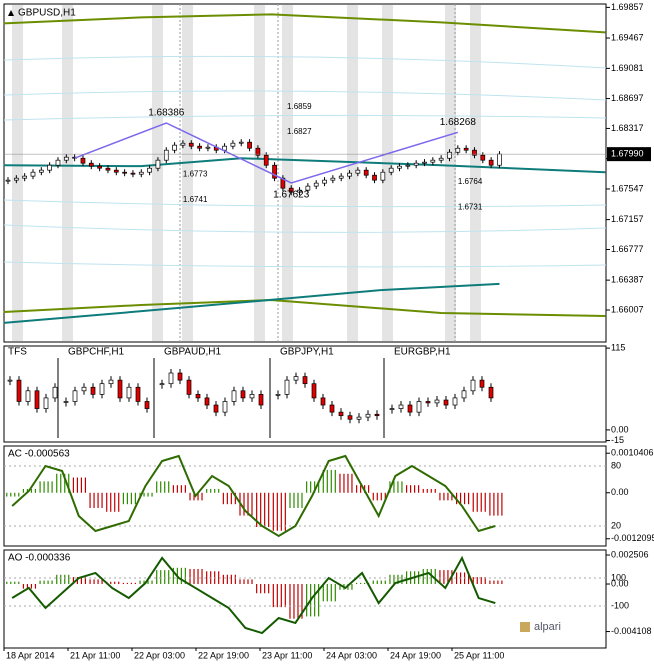  Describe the element at coordinates (305, 203) in the screenshot. I see `envelope-line` at that location.